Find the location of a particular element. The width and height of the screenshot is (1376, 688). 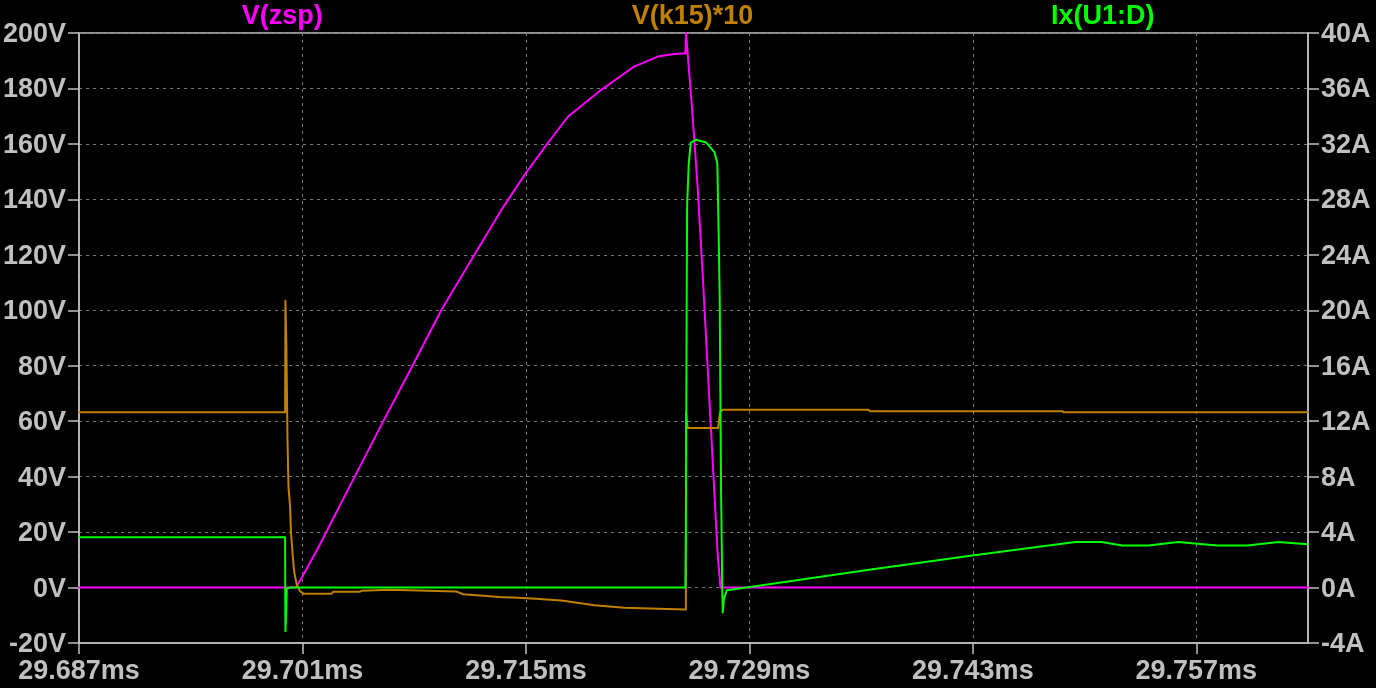

y-tick-label: 60V is located at coordinates (42, 421).